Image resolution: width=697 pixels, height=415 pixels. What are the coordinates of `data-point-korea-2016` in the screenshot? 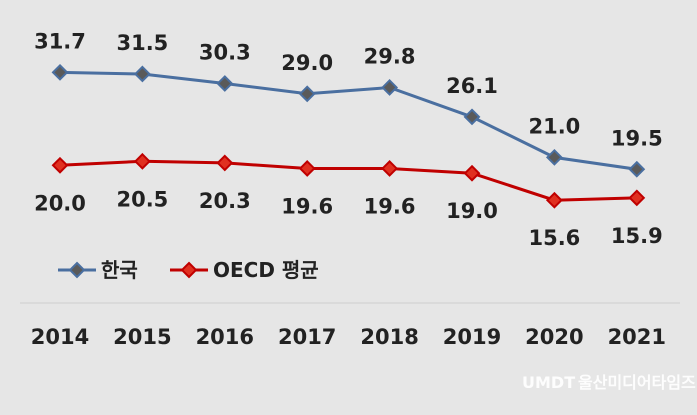 It's located at (225, 83).